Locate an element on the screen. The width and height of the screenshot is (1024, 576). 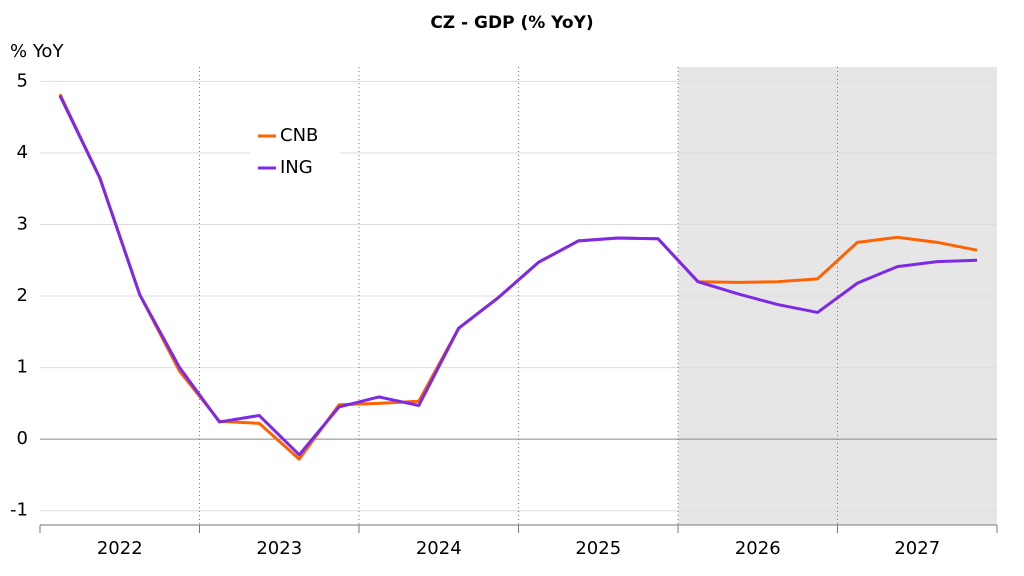
y-tick-label: 0 is located at coordinates (22, 438).